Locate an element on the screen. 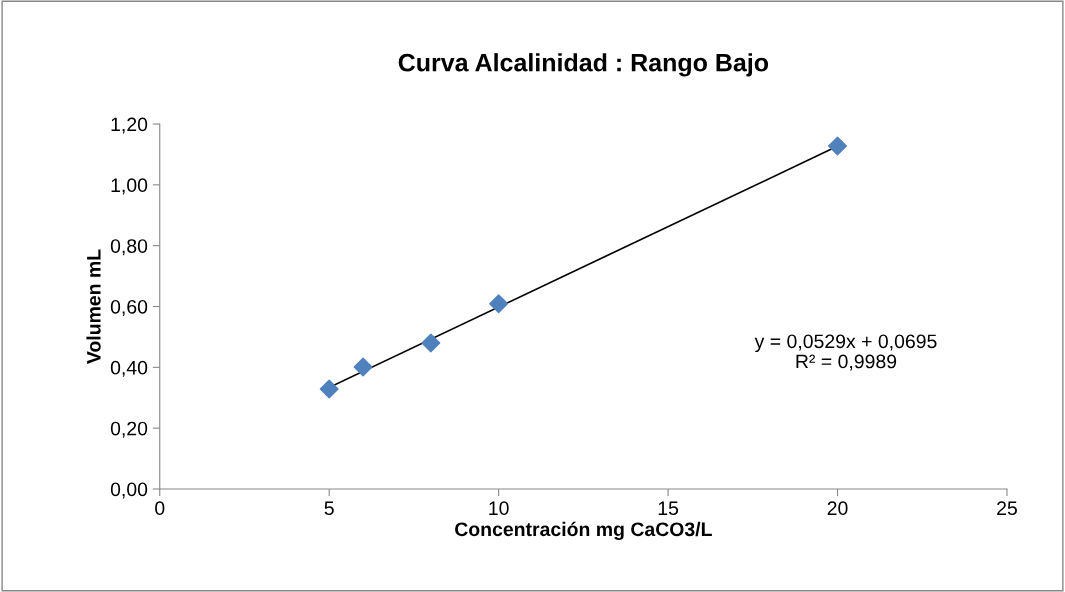 The image size is (1065, 592). chart-title: Curva Alcalinidad : Rango Bajo is located at coordinates (583, 65).